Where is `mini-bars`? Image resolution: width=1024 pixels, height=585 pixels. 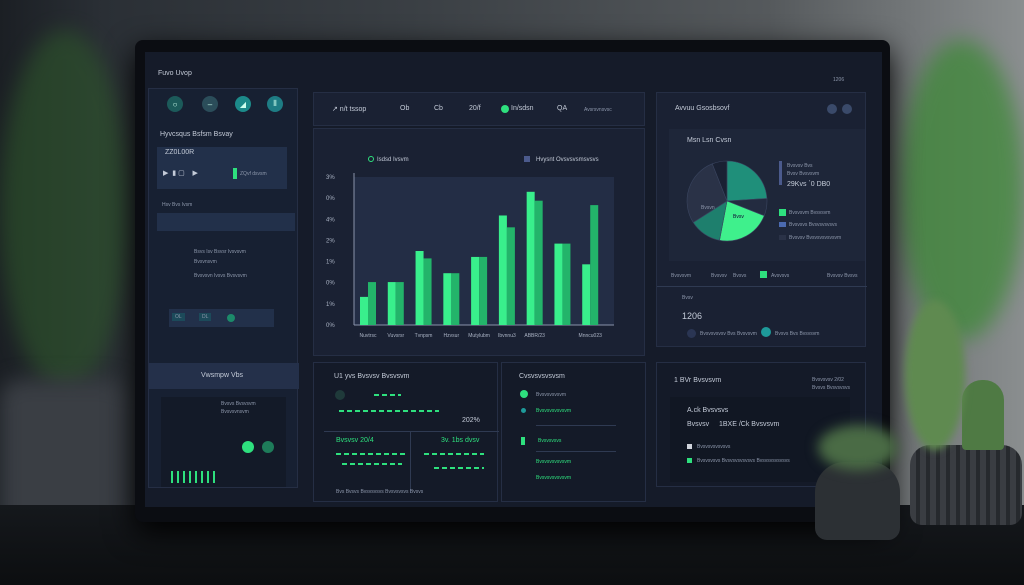
mini-bars is located at coordinates (193, 477).